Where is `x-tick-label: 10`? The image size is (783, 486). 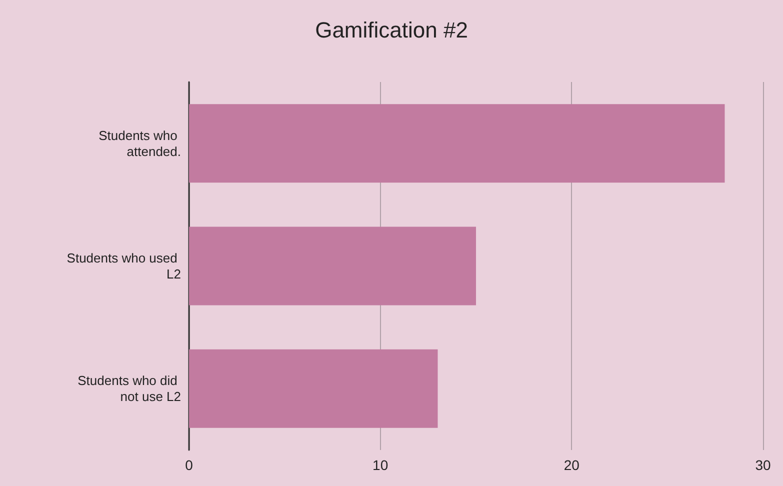 x-tick-label: 10 is located at coordinates (380, 465).